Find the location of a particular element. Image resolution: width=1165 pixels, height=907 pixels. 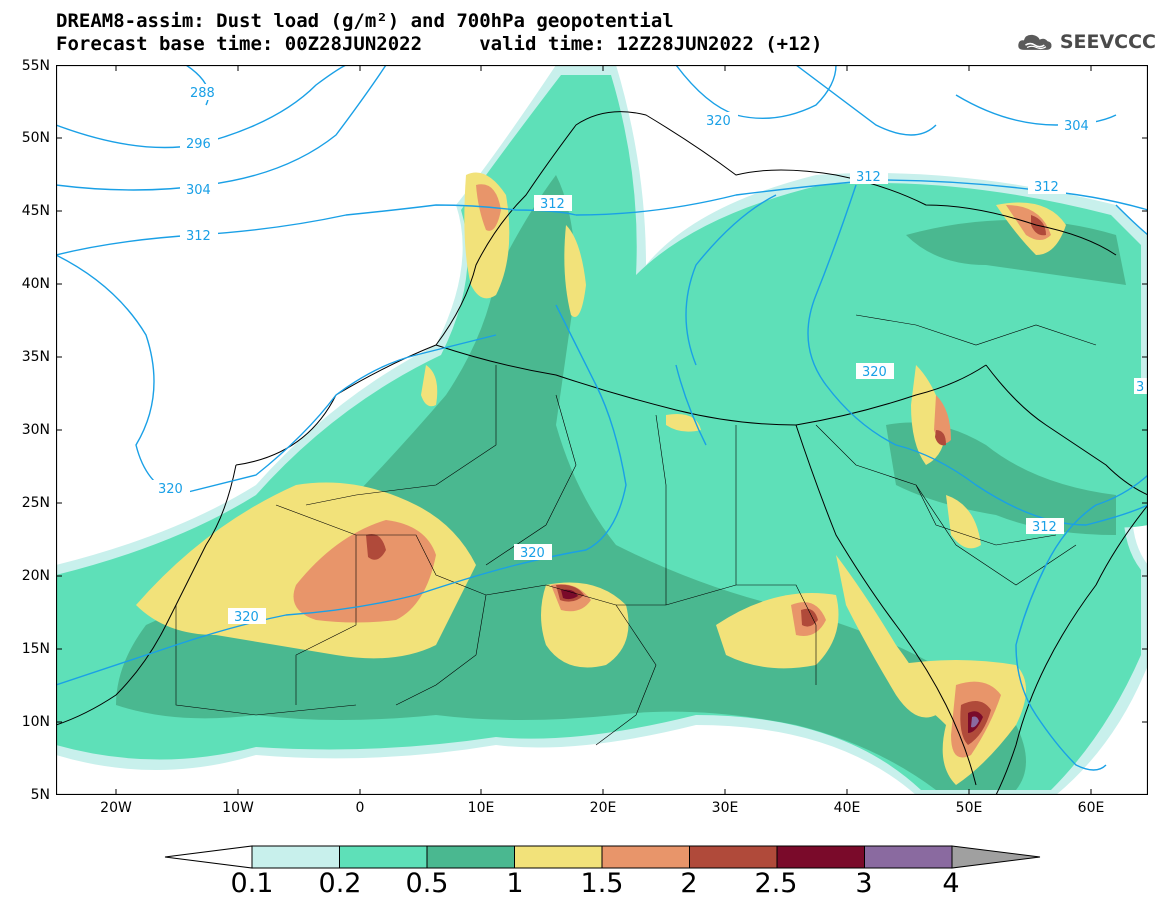

contour-label-312-oman: 312 is located at coordinates (1044, 527).